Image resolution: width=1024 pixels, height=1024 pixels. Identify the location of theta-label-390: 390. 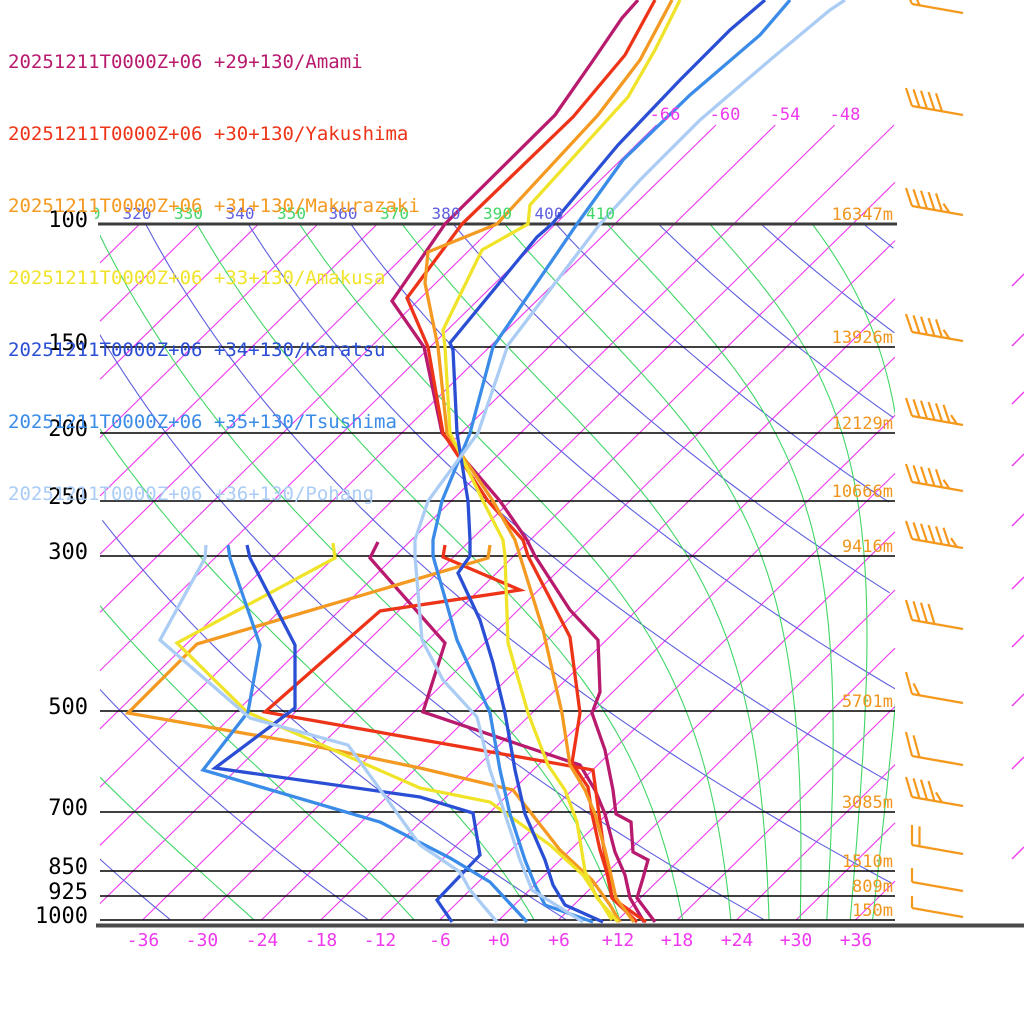
(497, 213).